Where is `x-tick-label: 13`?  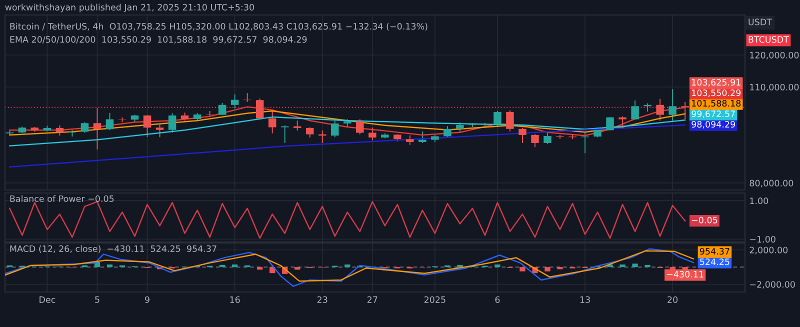
x-tick-label: 13 is located at coordinates (585, 299).